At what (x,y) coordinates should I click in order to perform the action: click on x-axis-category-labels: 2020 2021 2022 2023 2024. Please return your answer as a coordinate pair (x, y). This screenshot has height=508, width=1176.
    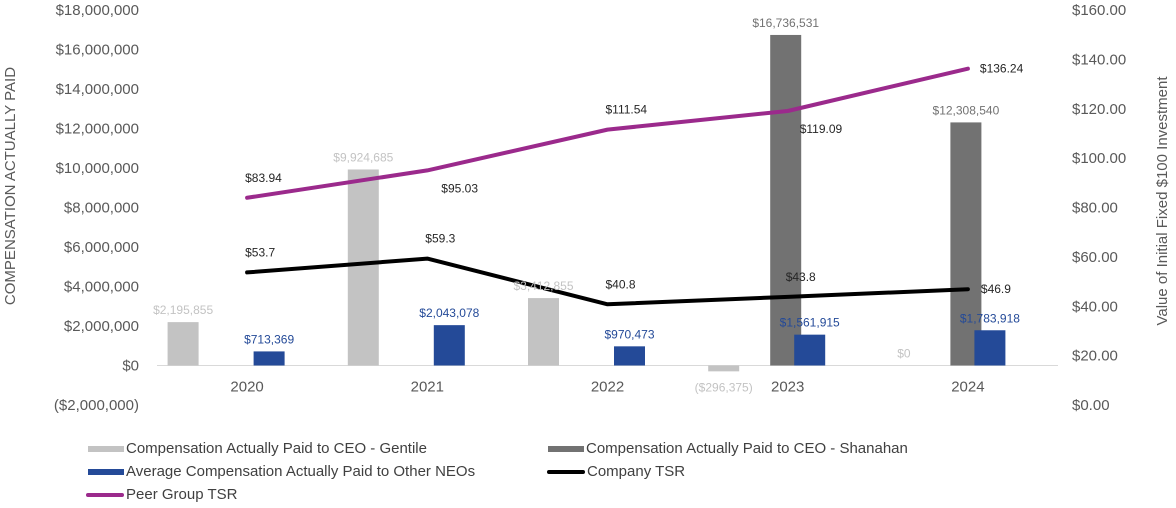
    Looking at the image, I should click on (607, 387).